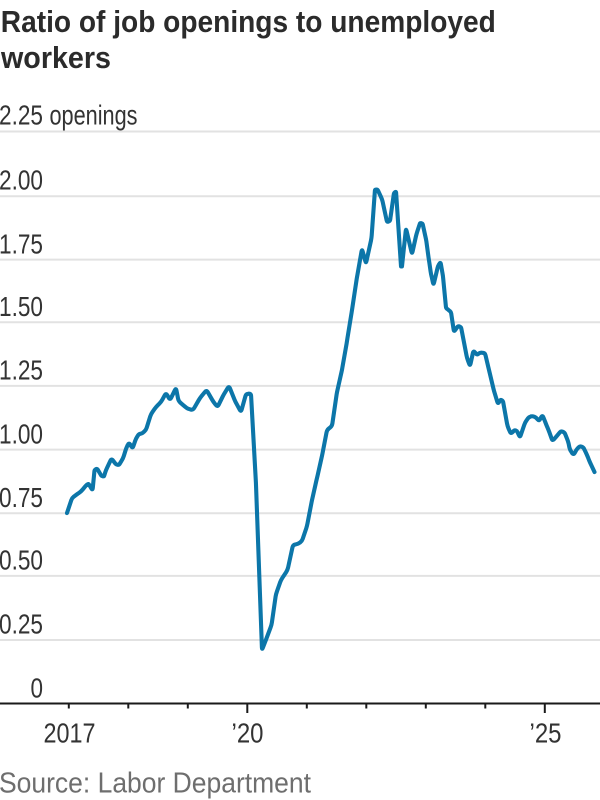 The image size is (600, 800). I want to click on svg-text: 0.75, so click(21, 497).